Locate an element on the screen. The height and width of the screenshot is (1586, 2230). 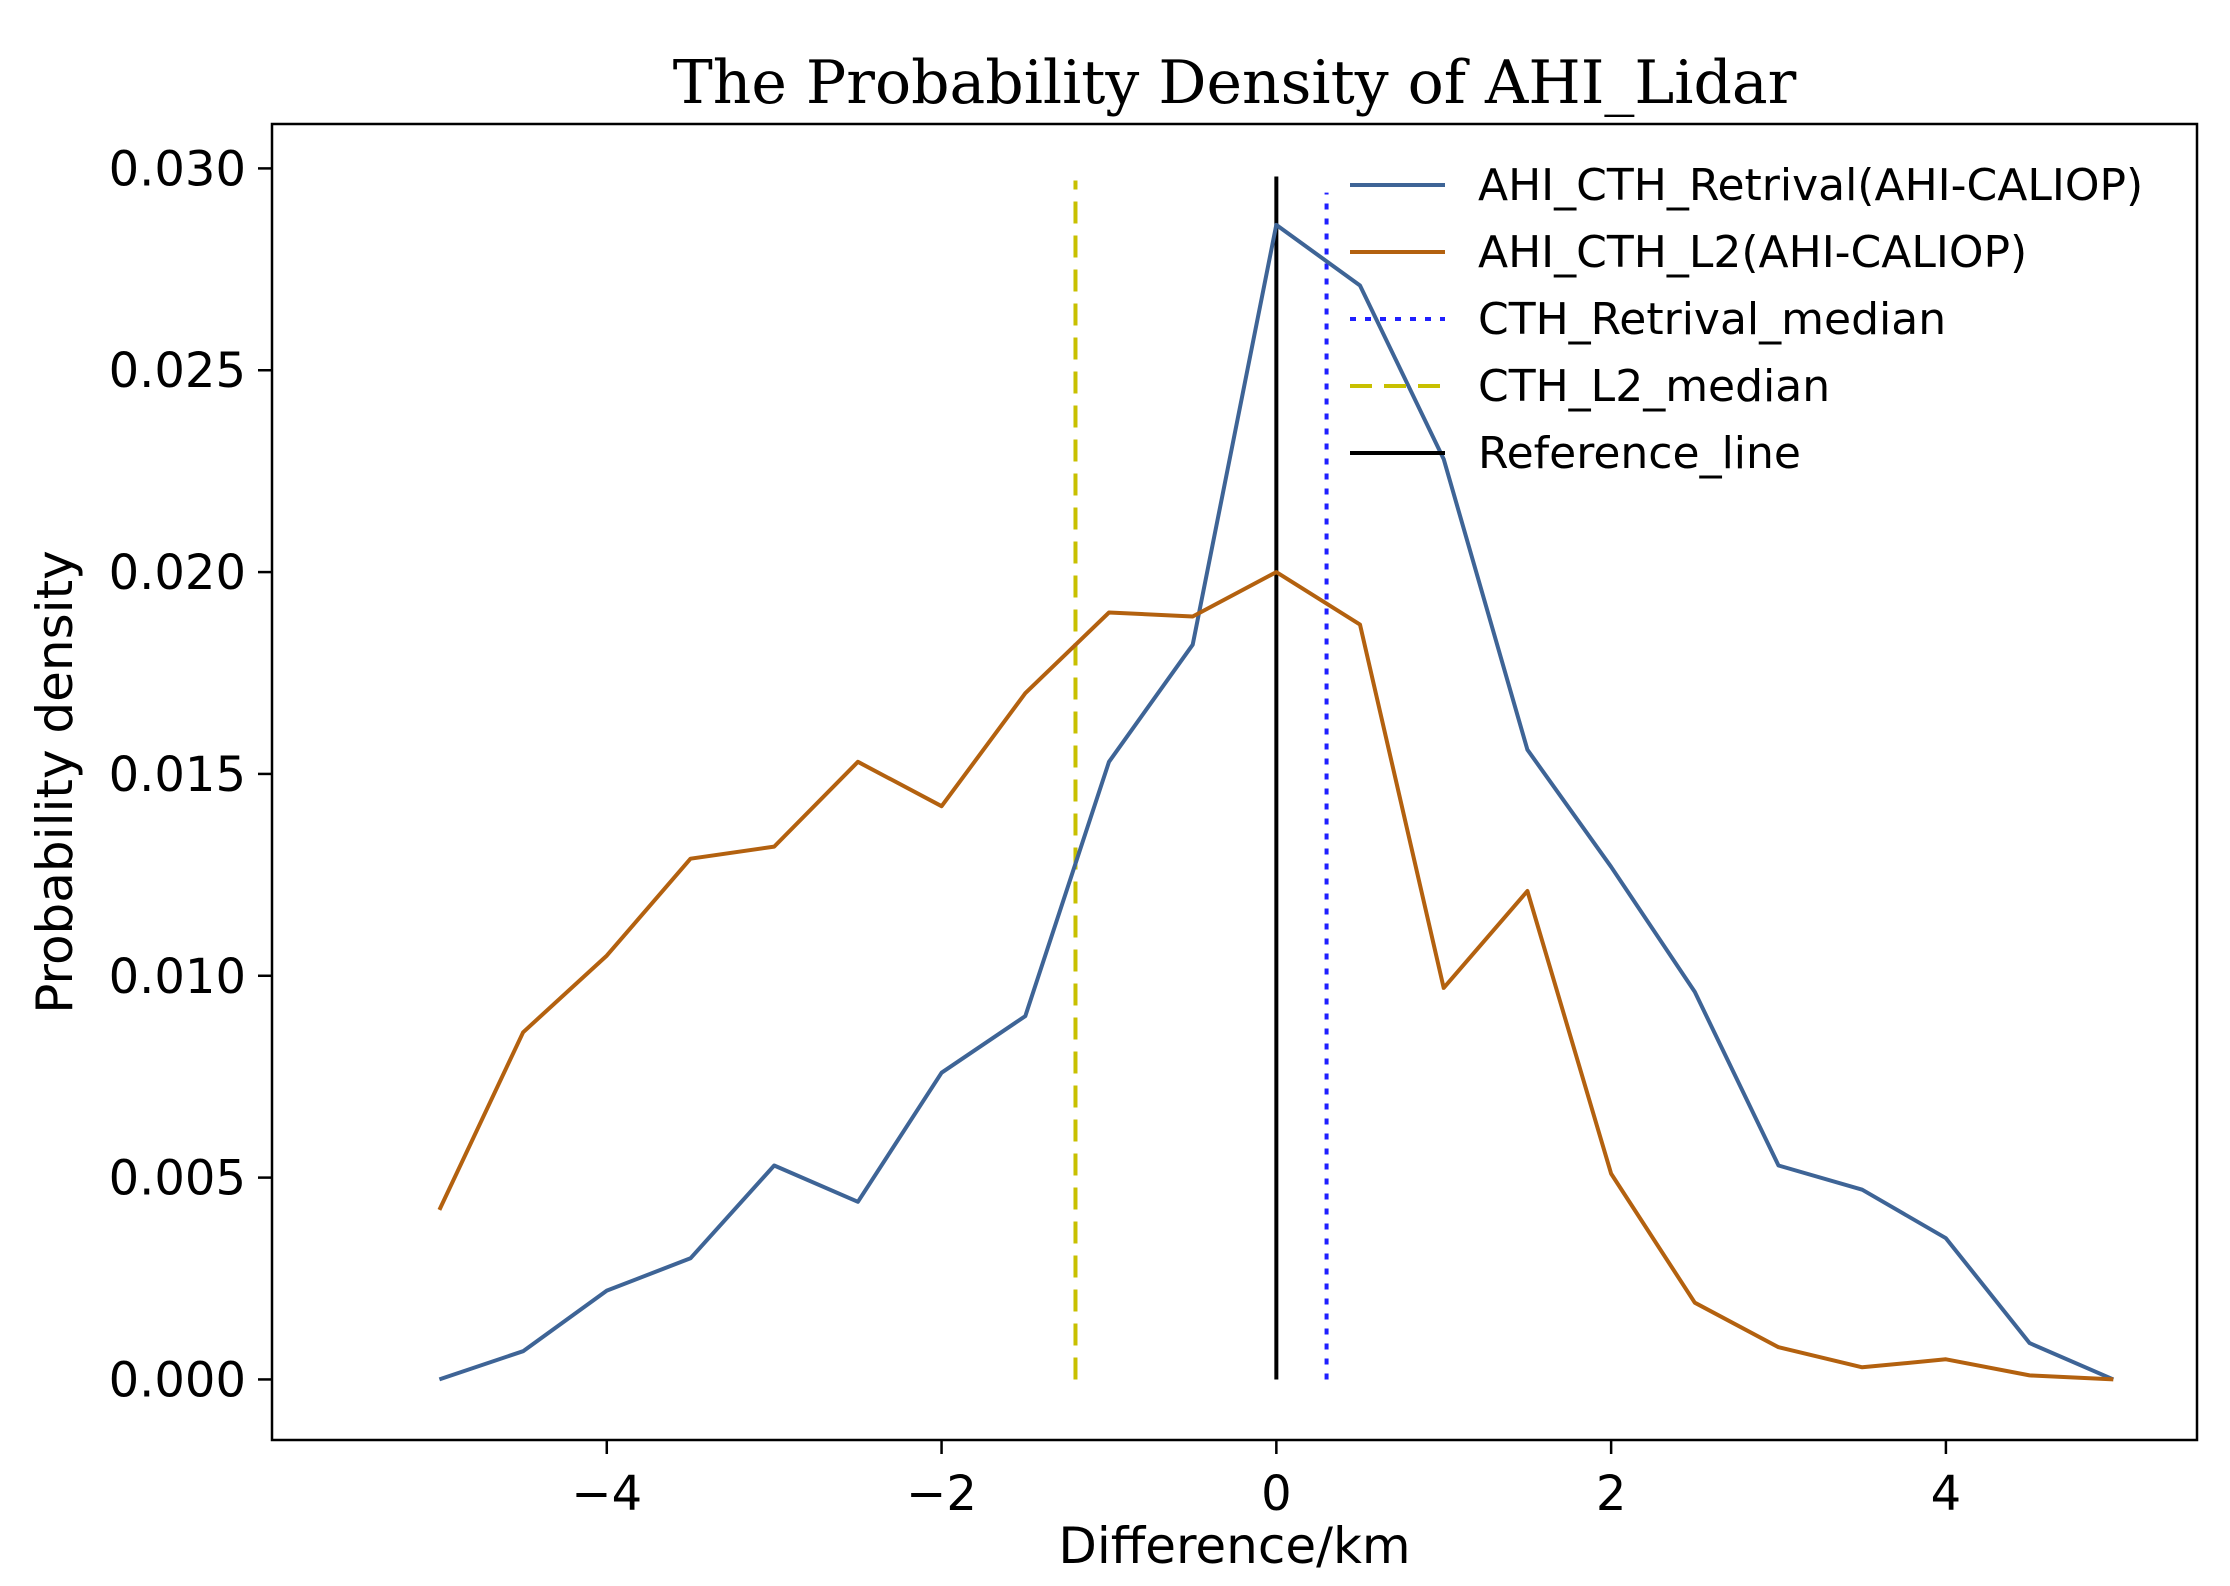
x-axis-label: Difference/km is located at coordinates (1234, 1546).